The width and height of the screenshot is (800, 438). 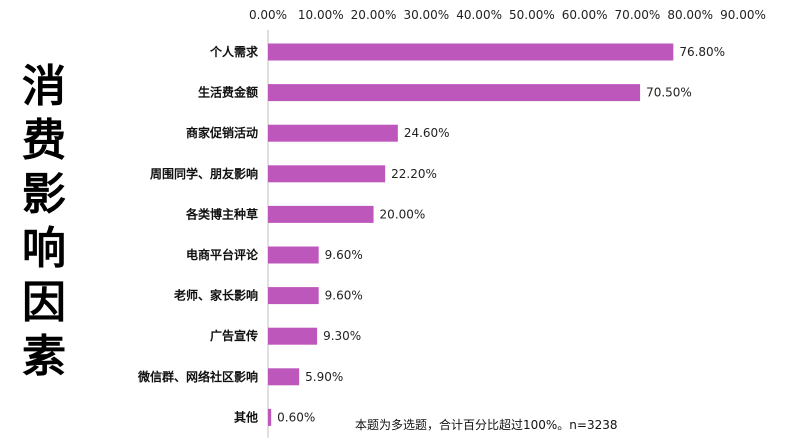 I want to click on category-label: 广告宣传, so click(x=234, y=335).